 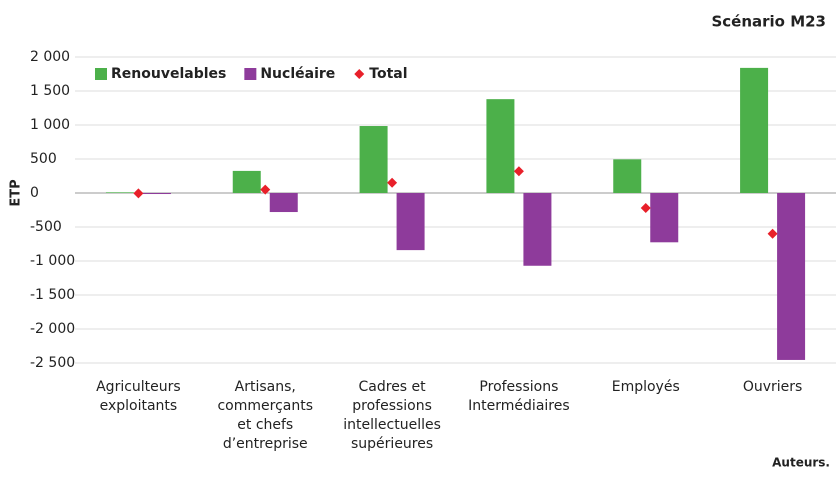 What do you see at coordinates (518, 387) in the screenshot?
I see `x-tick-label: Professions` at bounding box center [518, 387].